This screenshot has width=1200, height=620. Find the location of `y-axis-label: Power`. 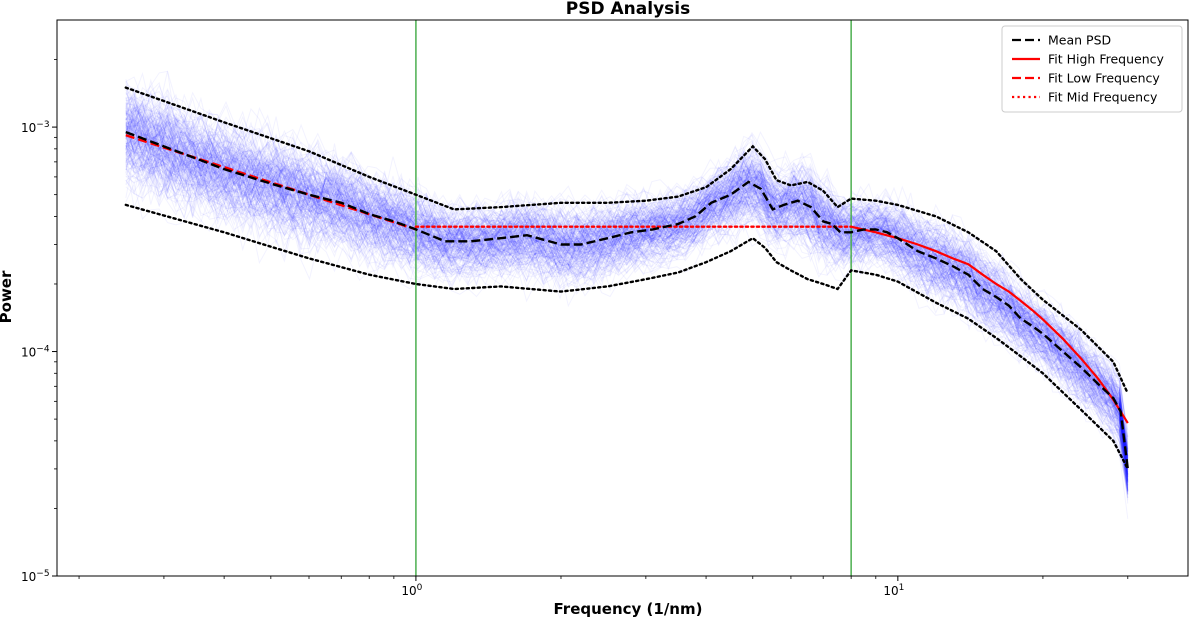

y-axis-label: Power is located at coordinates (7, 296).